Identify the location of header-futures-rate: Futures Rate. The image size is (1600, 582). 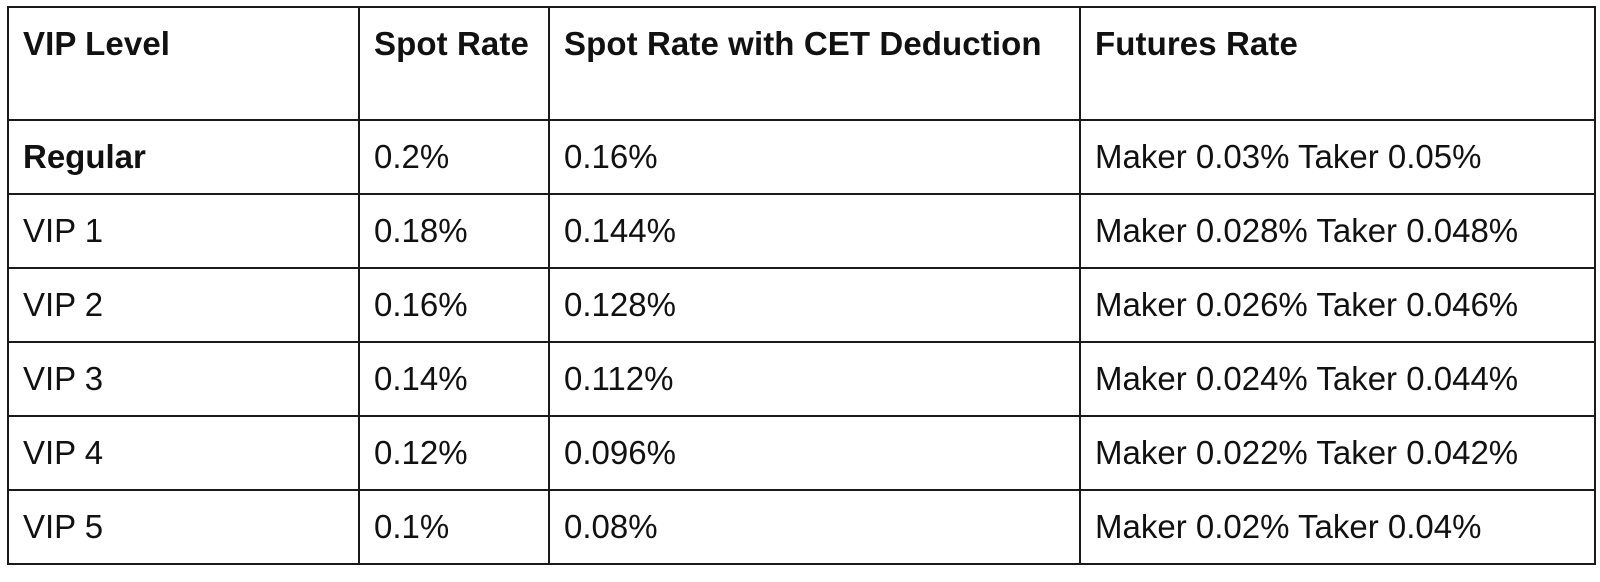
(1337, 63).